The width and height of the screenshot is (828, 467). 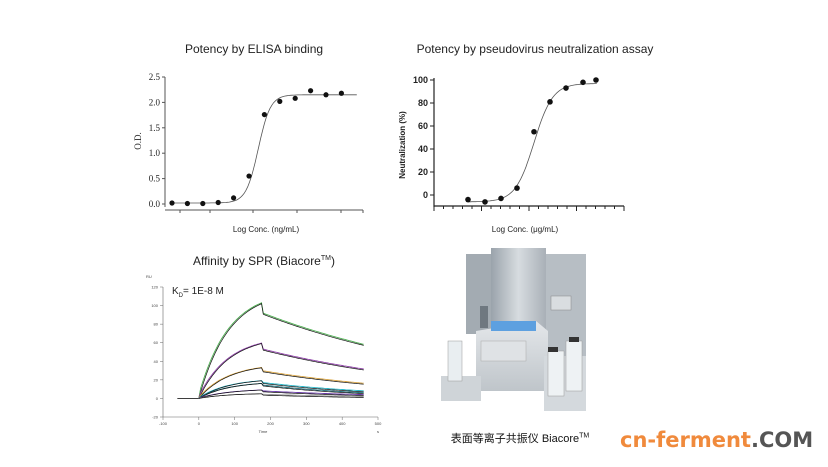 What do you see at coordinates (423, 126) in the screenshot?
I see `chart2-y-tick-label: 60` at bounding box center [423, 126].